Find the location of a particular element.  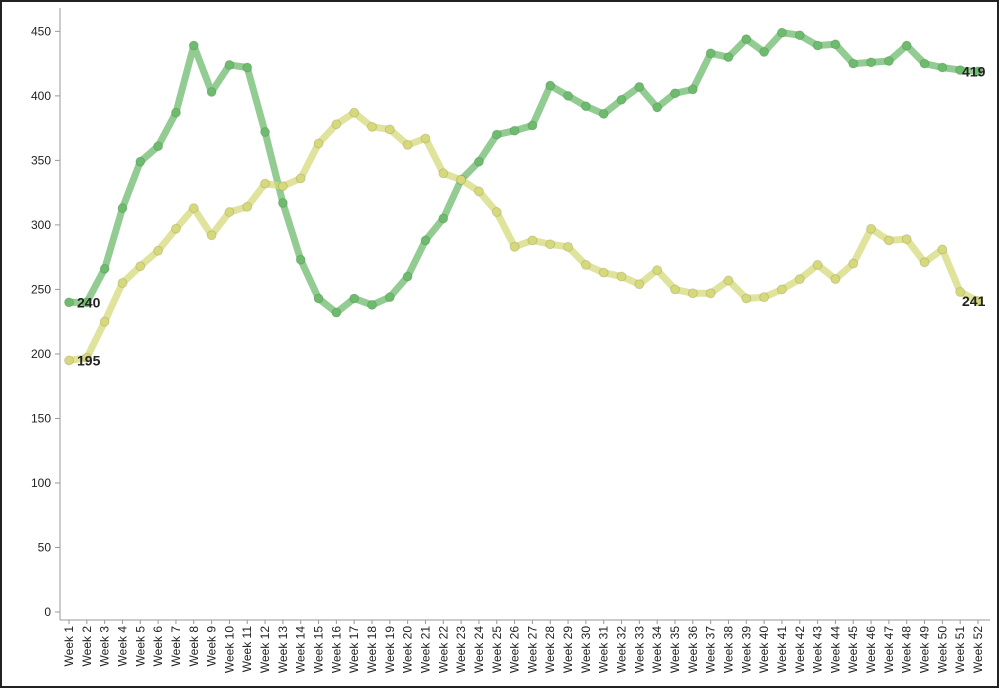

x-tick-label: Week 45 is located at coordinates (853, 649).